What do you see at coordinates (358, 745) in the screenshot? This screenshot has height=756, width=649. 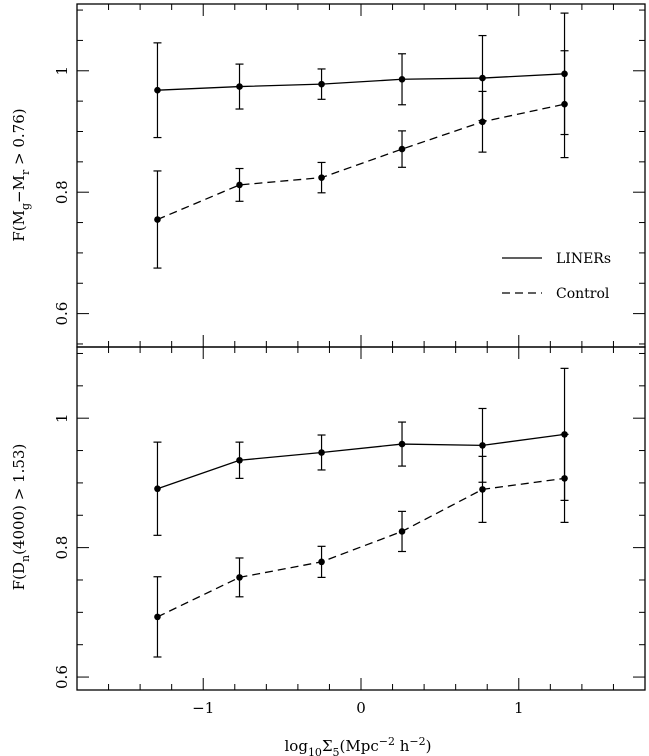 I see `x-axis-title: log10Σ5(Mpc−2 h−2)` at bounding box center [358, 745].